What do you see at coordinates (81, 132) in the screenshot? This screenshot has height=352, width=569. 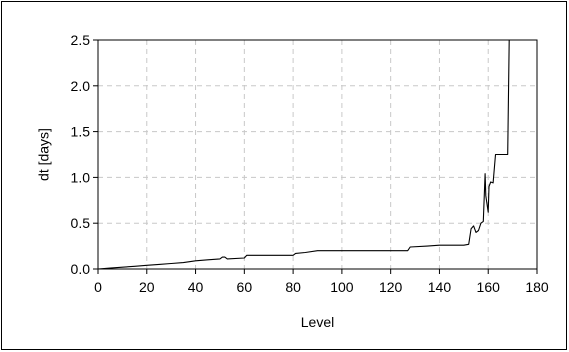 I see `y-tick-label: 1.5` at bounding box center [81, 132].